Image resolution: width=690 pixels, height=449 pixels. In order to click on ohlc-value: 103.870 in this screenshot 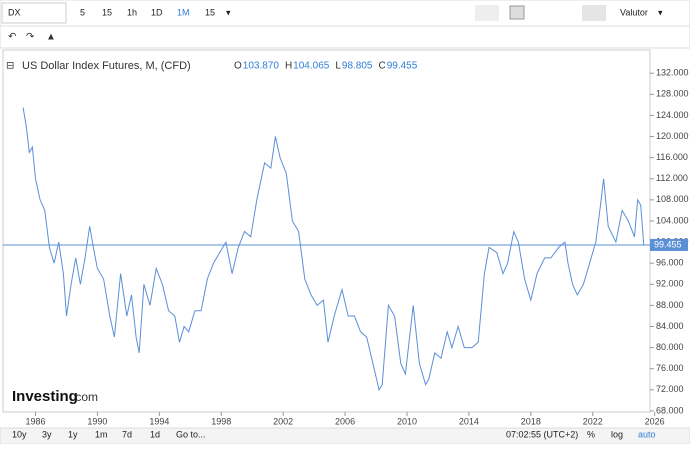, I will do `click(261, 66)`.